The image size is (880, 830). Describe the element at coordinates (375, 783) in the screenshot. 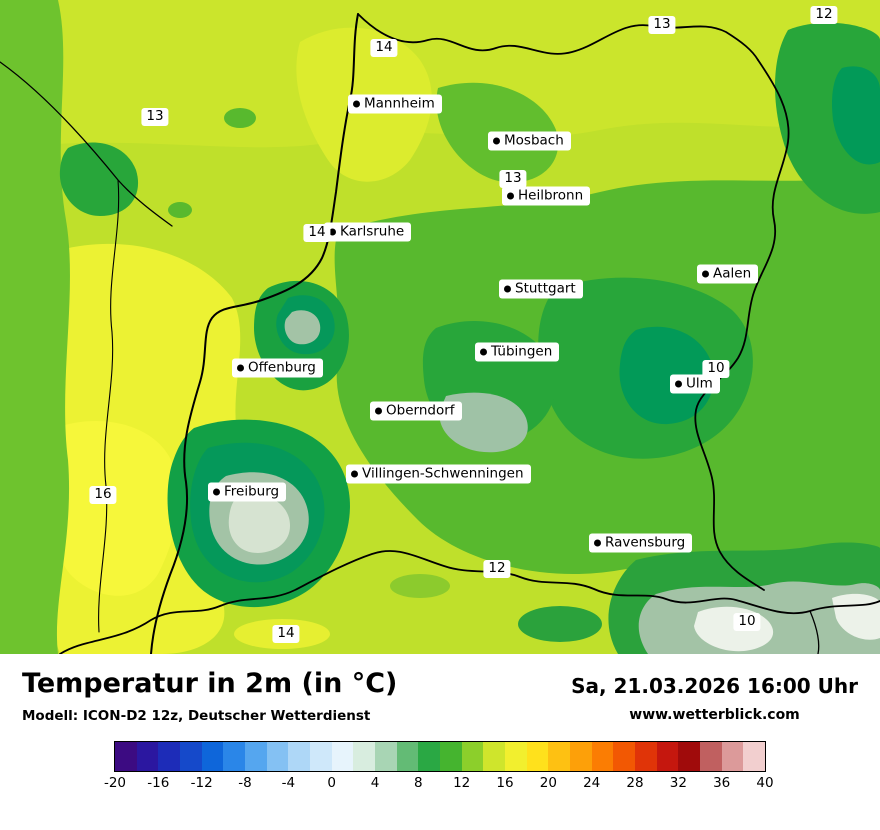

I see `colorbar-tick-label: 4` at that location.